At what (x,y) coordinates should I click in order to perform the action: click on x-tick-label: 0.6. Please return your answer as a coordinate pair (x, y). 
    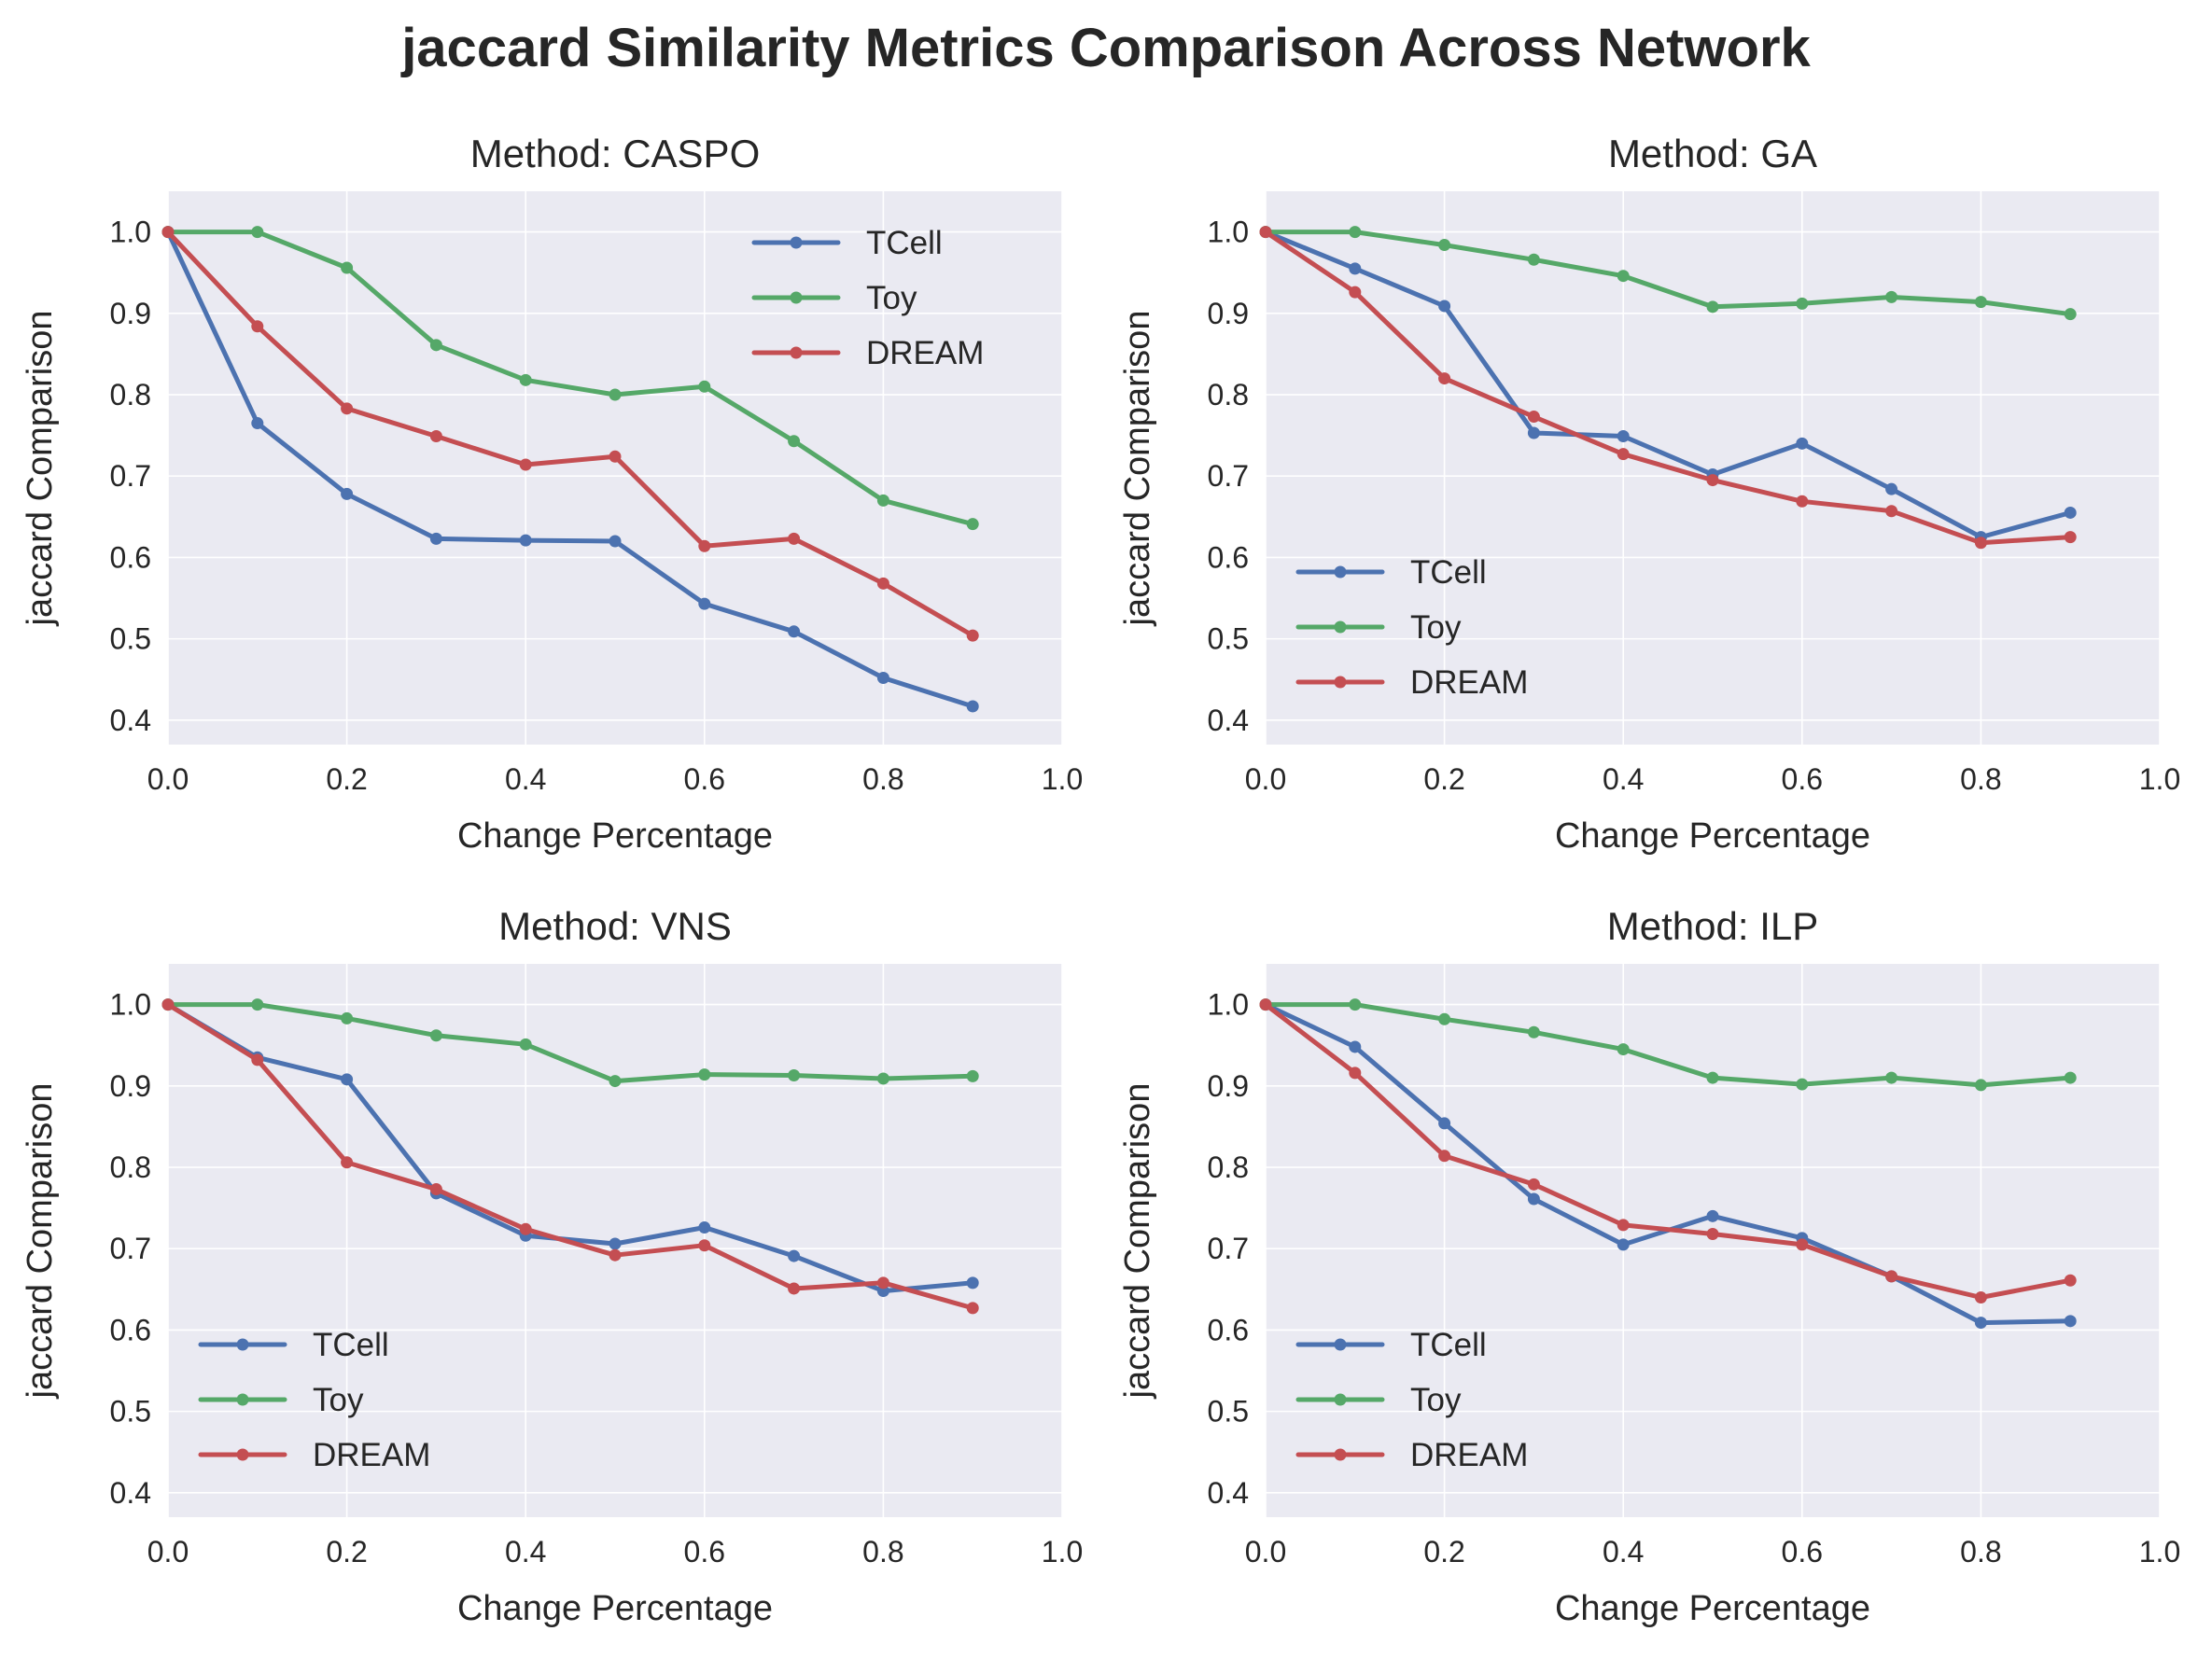
    Looking at the image, I should click on (1802, 1551).